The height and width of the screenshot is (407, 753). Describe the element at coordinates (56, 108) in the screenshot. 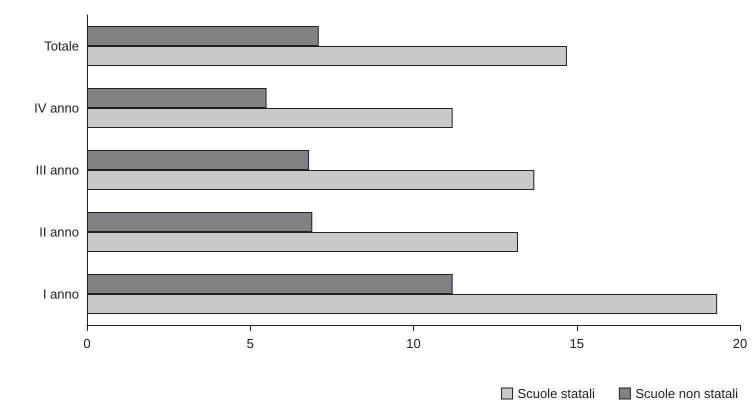

I see `y-tick-label: IV anno` at that location.